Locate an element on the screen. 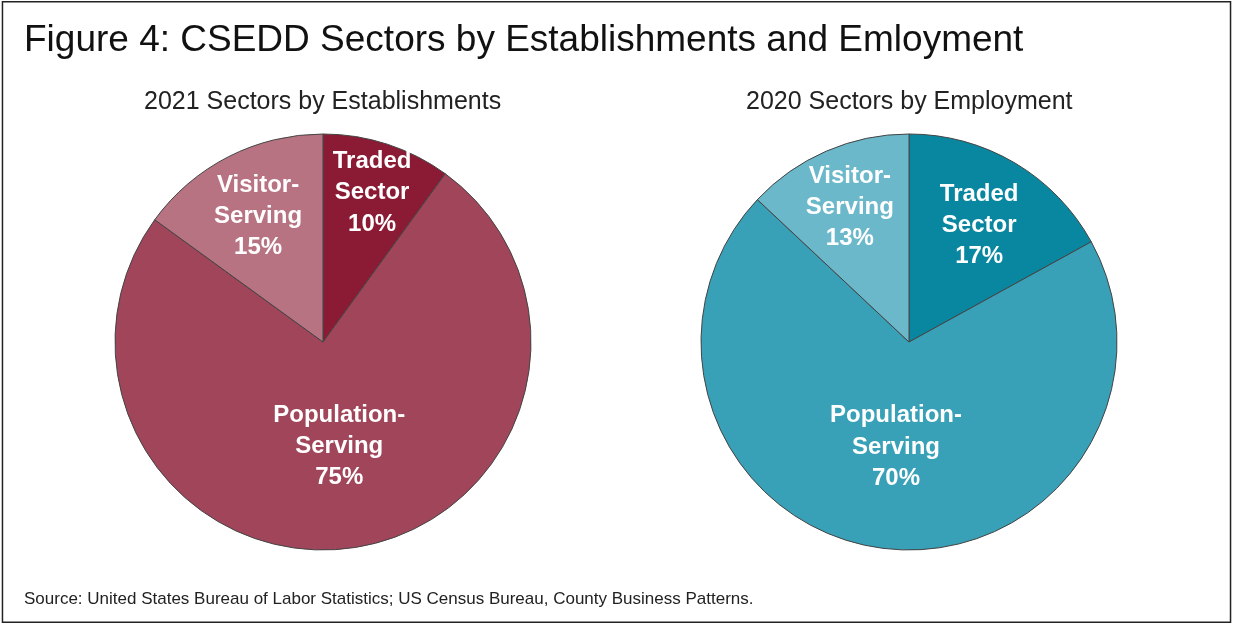  data-label: 10% is located at coordinates (372, 222).